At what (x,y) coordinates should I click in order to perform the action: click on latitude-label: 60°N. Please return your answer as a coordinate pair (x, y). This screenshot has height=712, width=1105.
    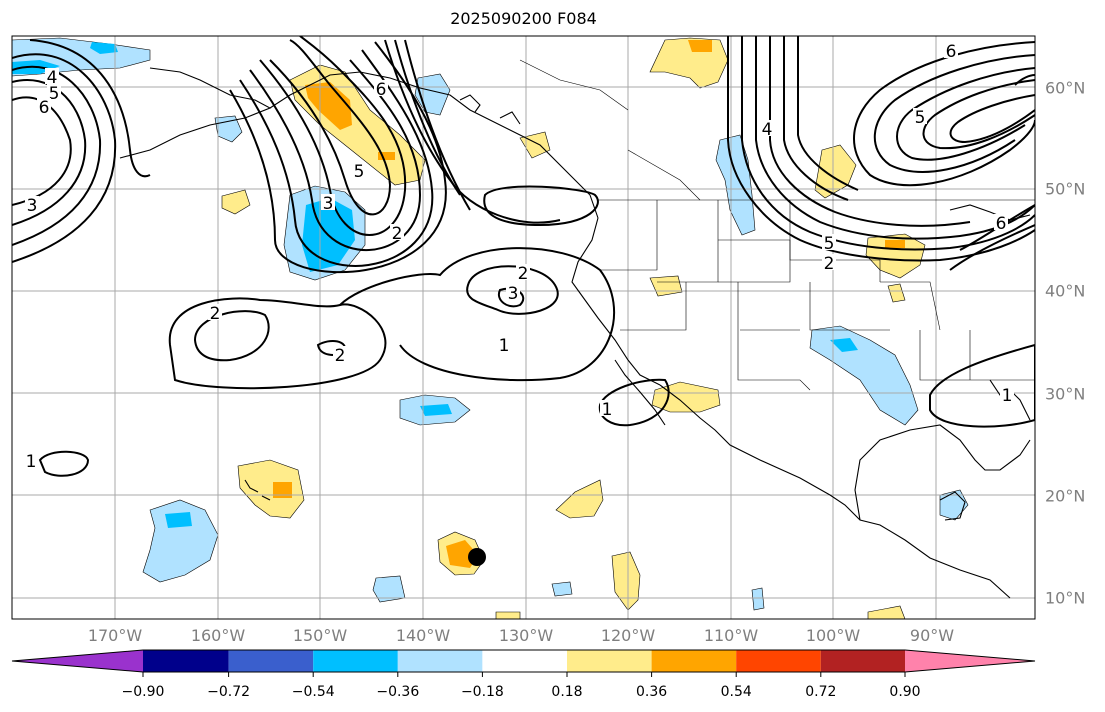
    Looking at the image, I should click on (1065, 88).